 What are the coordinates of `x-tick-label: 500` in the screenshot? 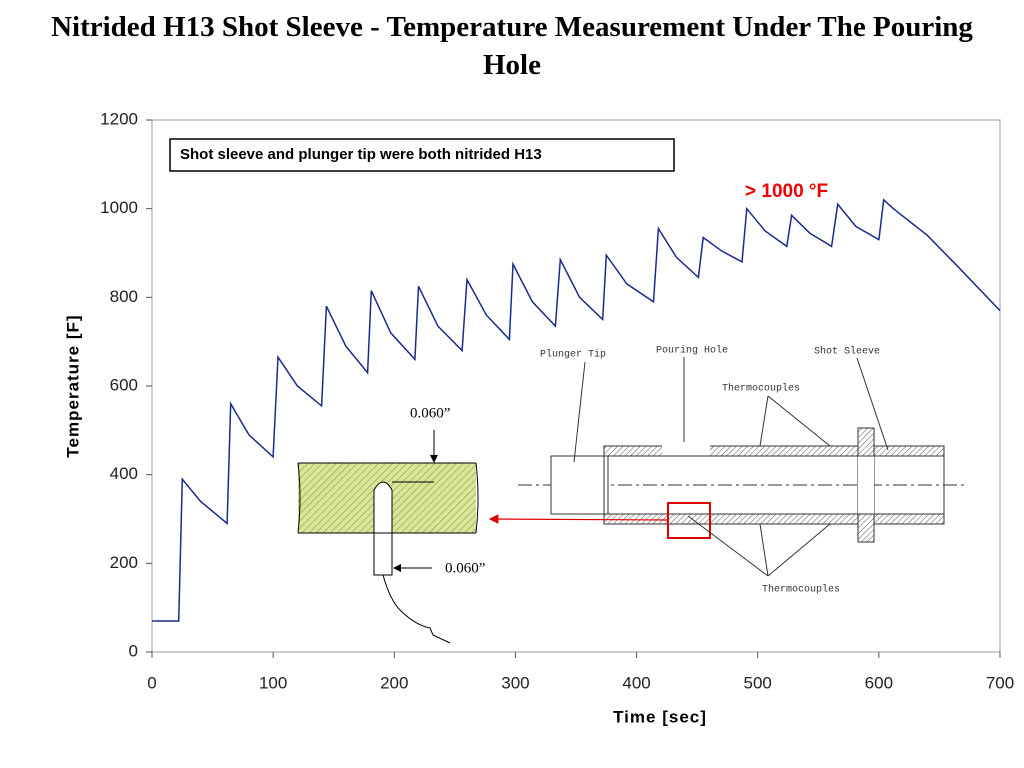 It's located at (758, 682).